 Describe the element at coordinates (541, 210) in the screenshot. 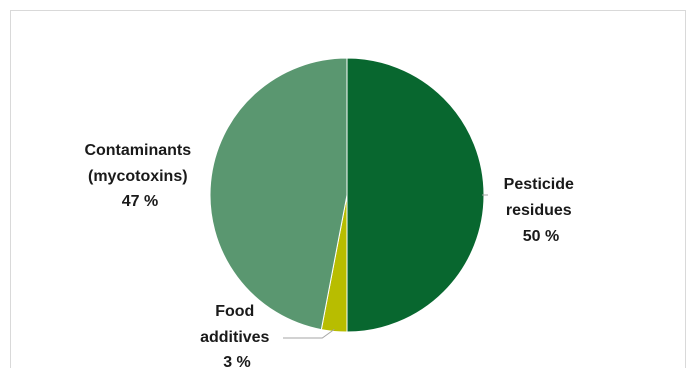

I see `slice-label-pesticide: Pesticide residues 50 %` at that location.